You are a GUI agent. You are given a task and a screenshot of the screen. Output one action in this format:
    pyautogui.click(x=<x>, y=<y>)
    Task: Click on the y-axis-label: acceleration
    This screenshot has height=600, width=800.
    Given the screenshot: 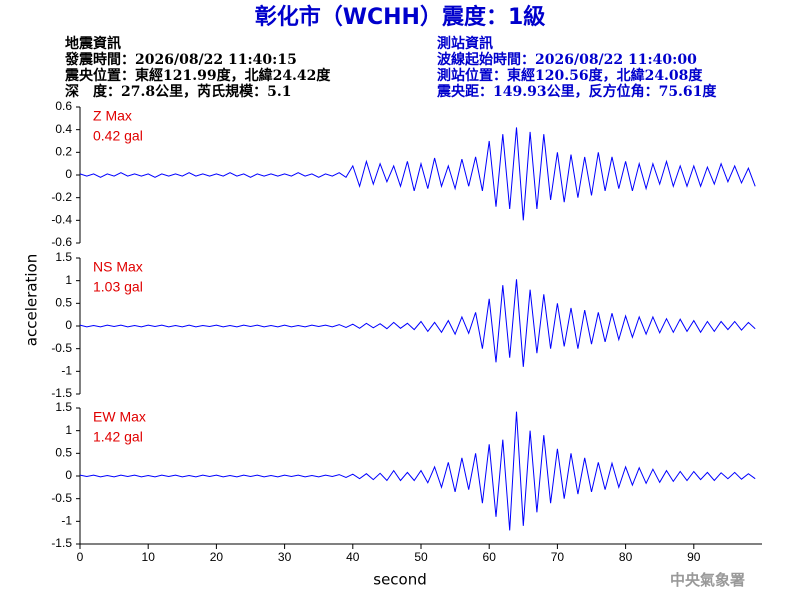 What is the action you would take?
    pyautogui.click(x=32, y=300)
    